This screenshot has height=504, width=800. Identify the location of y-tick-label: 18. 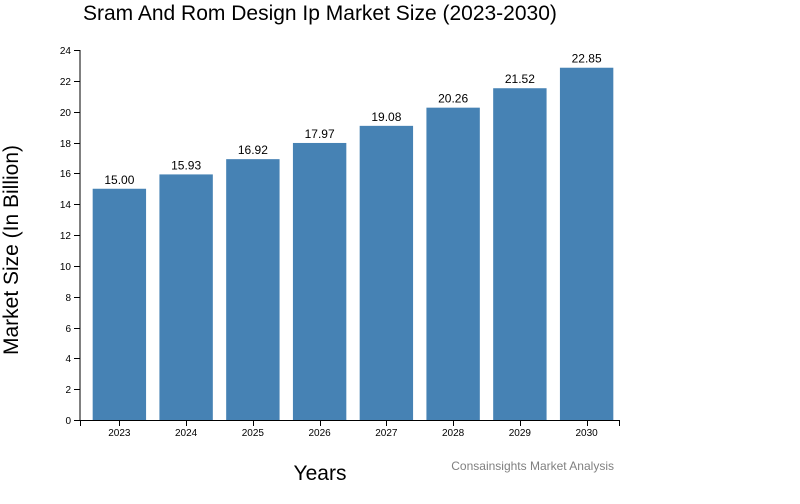
(66, 144).